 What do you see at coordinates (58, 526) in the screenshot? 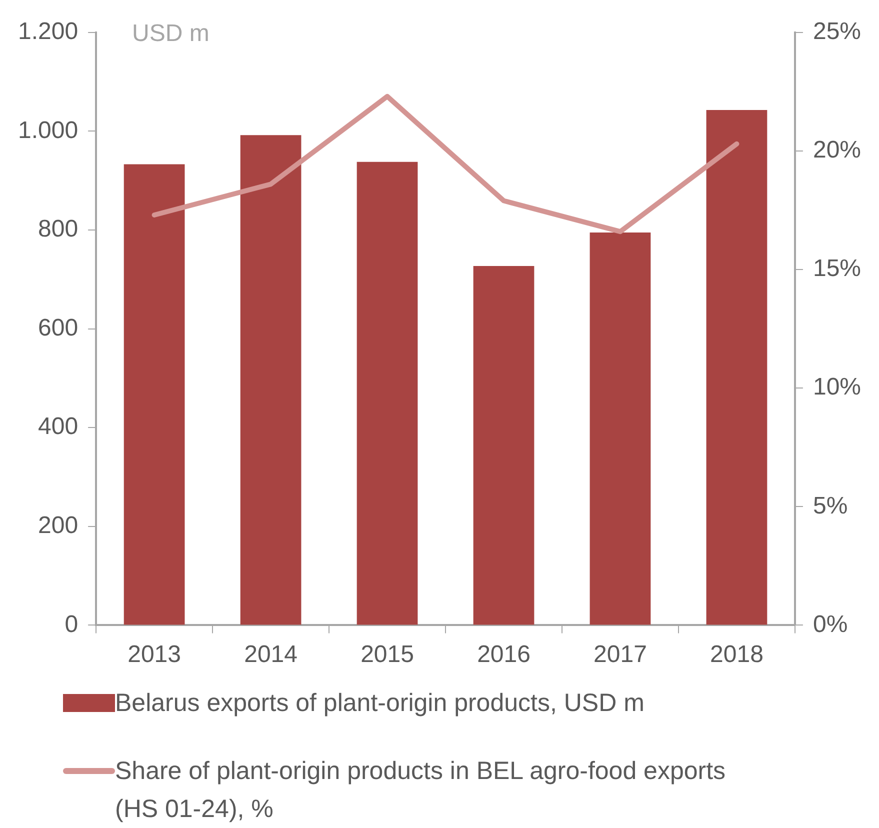
I see `y-tick-label: 200` at bounding box center [58, 526].